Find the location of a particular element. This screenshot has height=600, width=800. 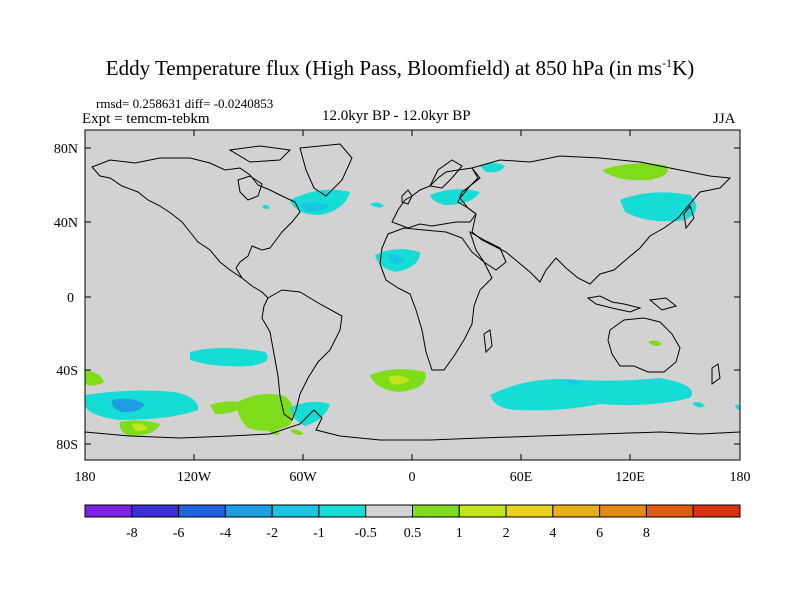

colorbar is located at coordinates (412, 511).